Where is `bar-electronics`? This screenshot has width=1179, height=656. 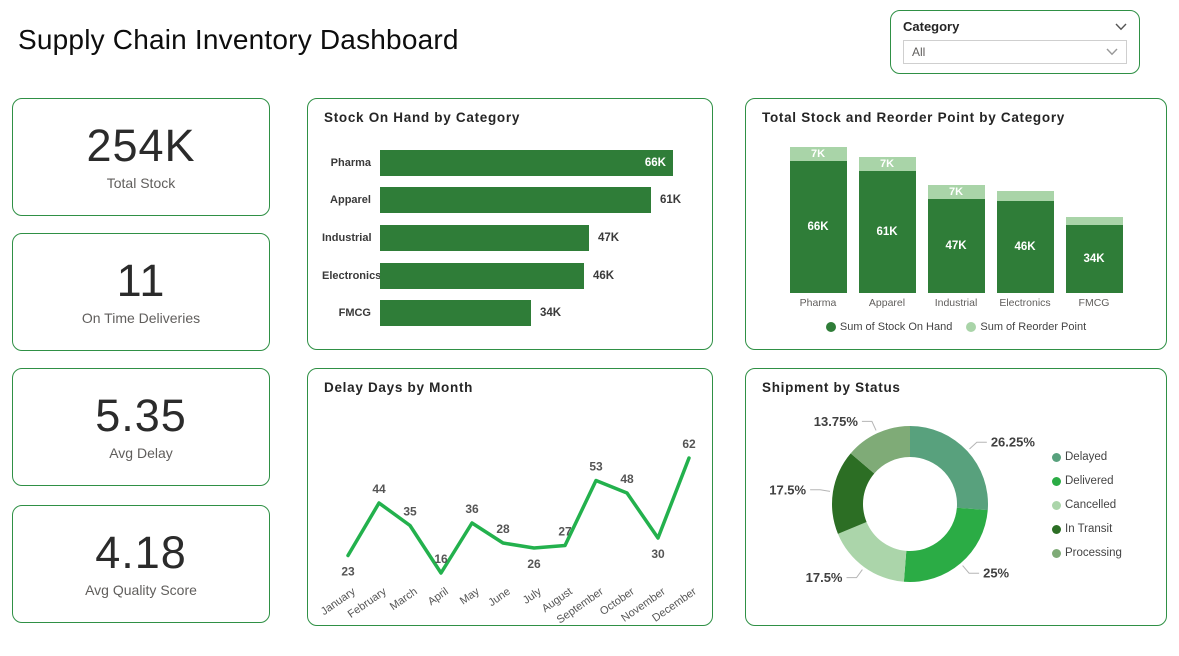 bar-electronics is located at coordinates (482, 275).